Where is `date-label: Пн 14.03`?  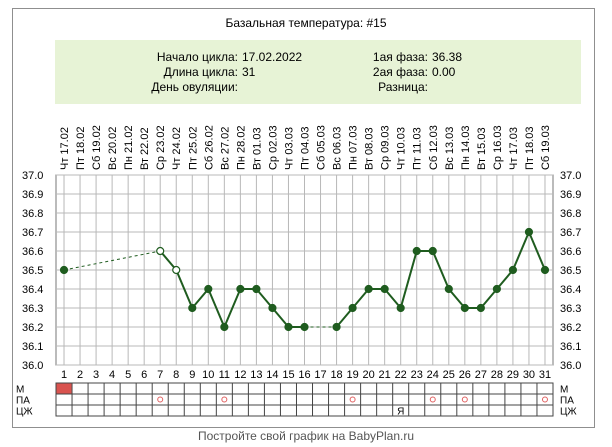
date-label: Пн 14.03 is located at coordinates (466, 147).